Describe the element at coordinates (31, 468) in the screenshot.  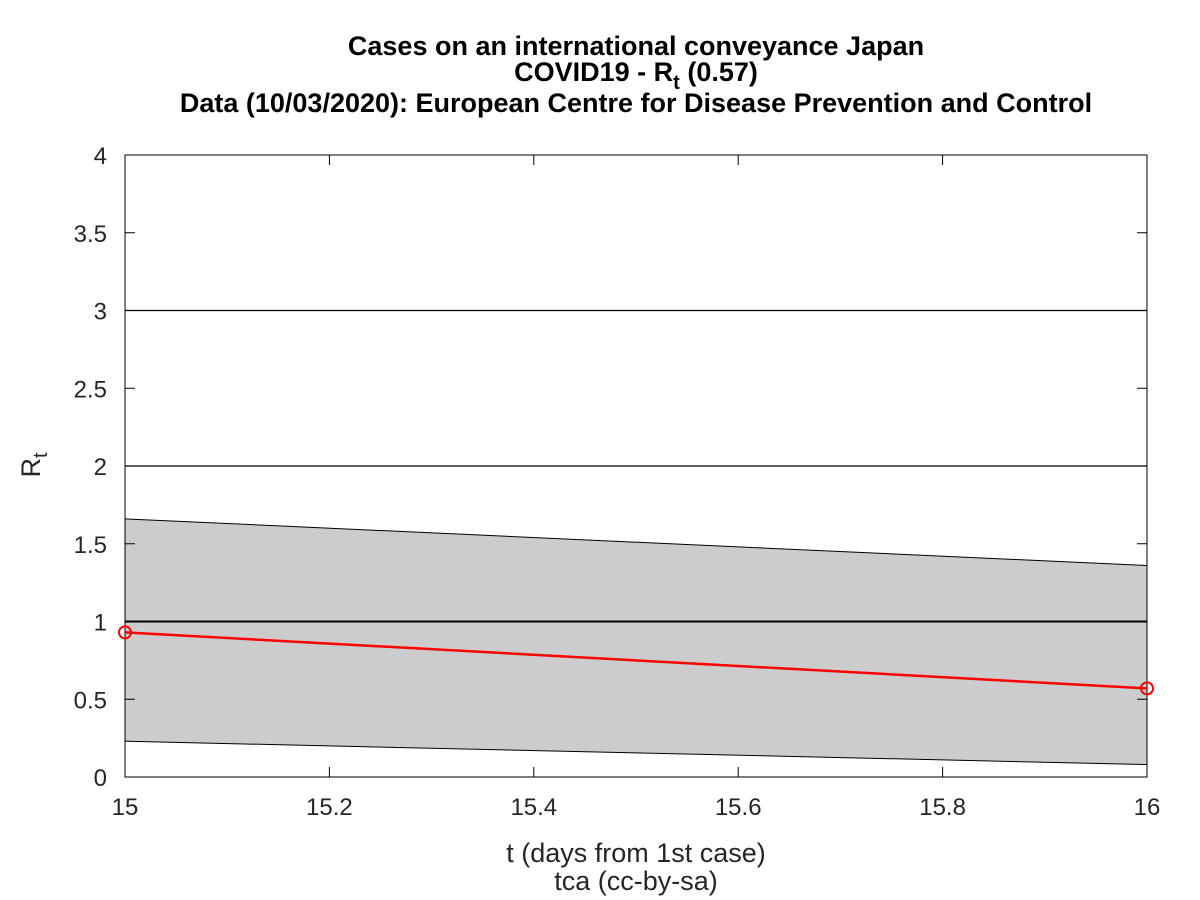
I see `y-axis-label-main: R` at that location.